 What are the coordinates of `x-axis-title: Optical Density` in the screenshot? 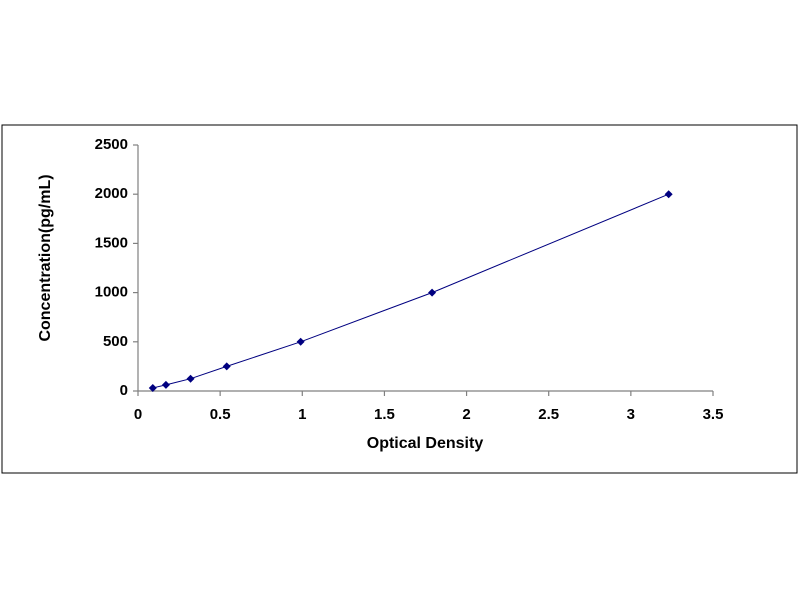 It's located at (425, 443).